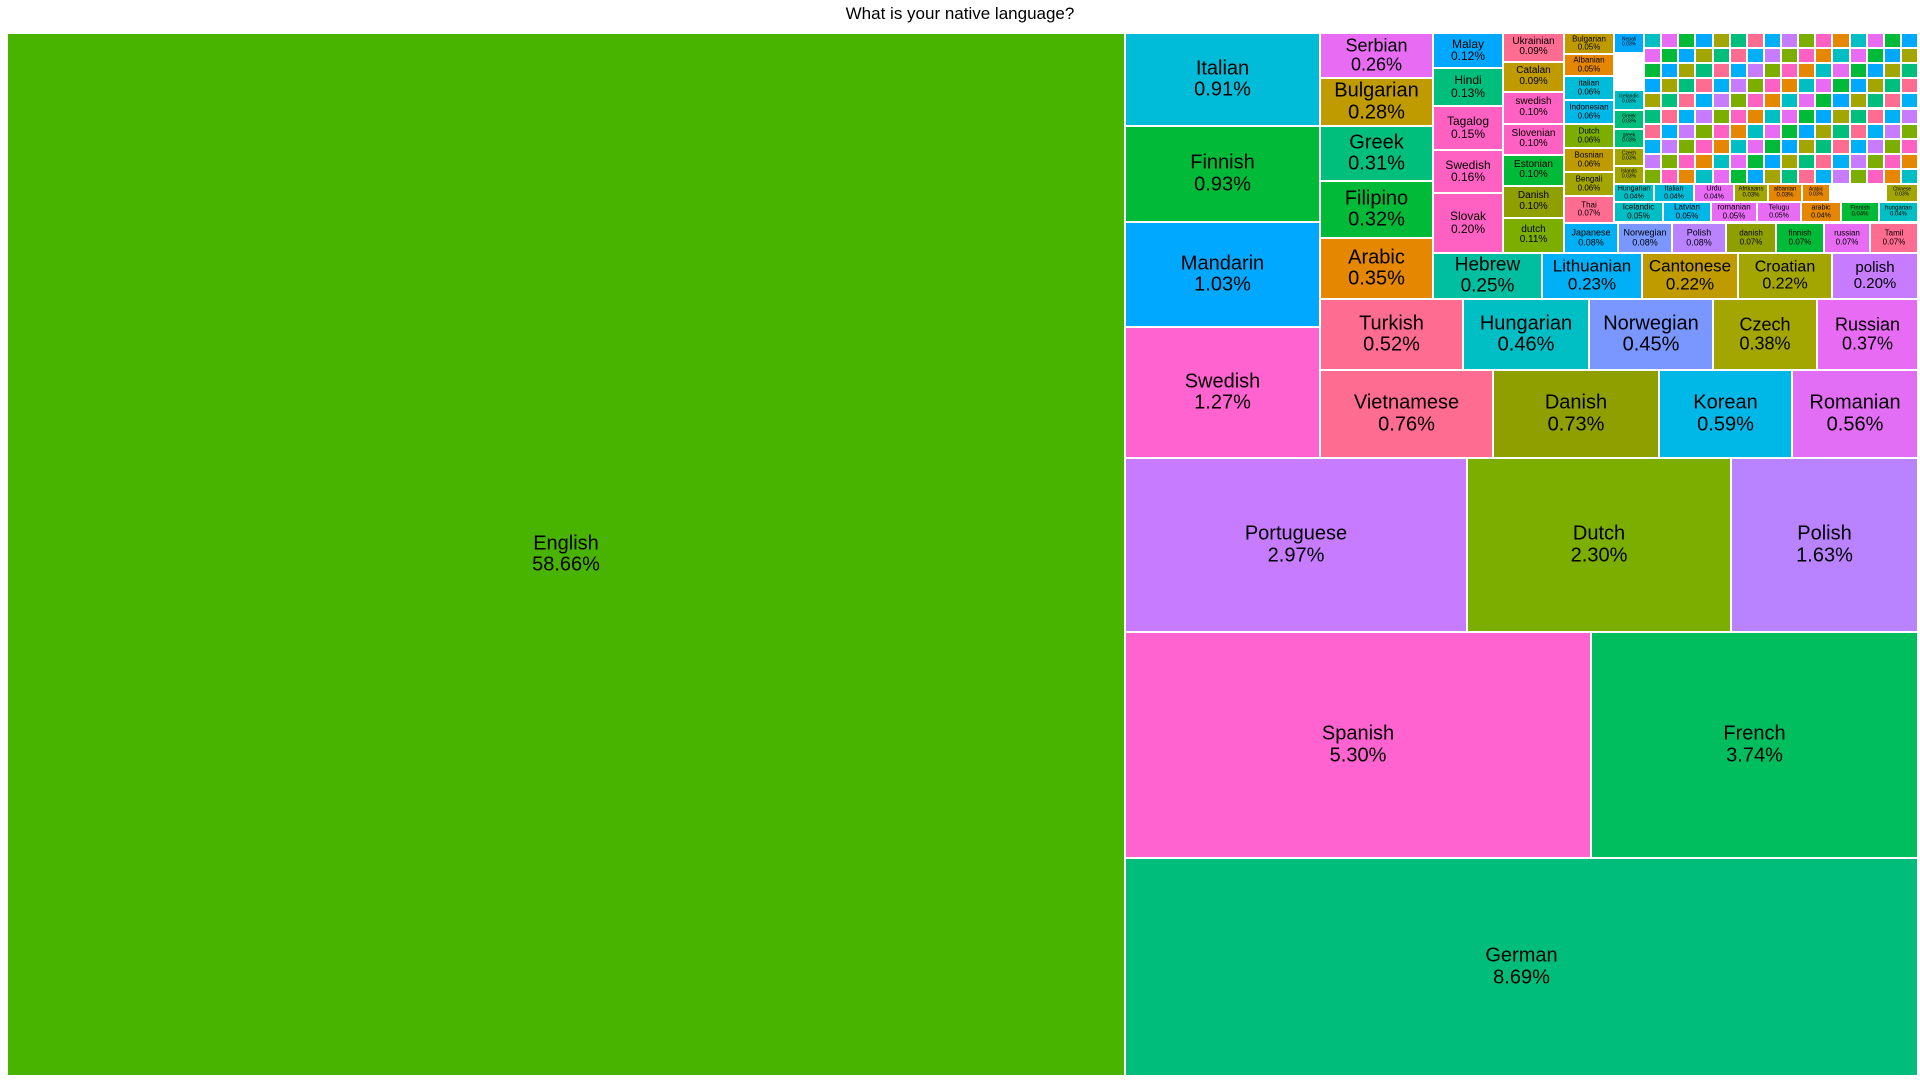  What do you see at coordinates (1467, 43) in the screenshot?
I see `cell-language-name: Malay` at bounding box center [1467, 43].